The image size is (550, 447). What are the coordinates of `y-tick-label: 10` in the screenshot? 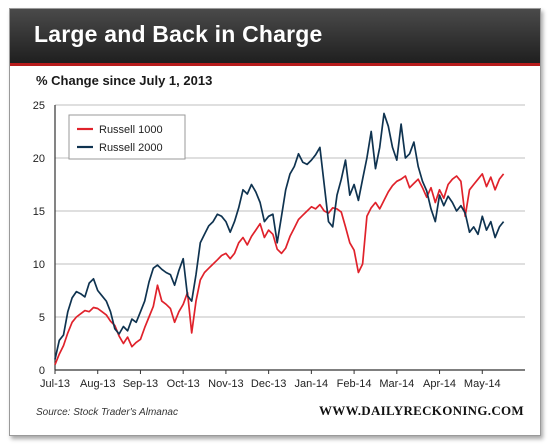 It's located at (39, 265).